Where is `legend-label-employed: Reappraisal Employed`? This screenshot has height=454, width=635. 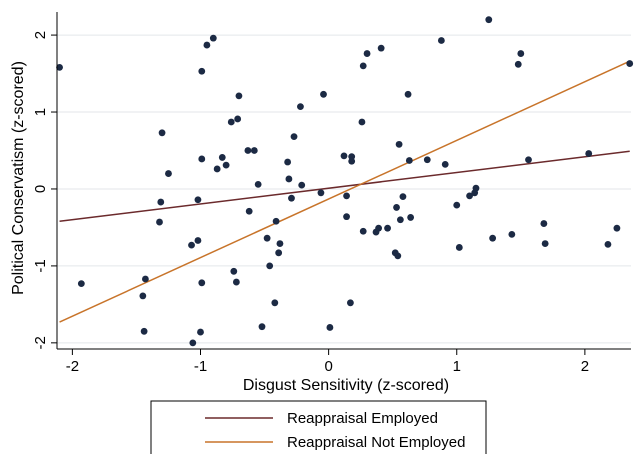
legend-label-employed: Reappraisal Employed is located at coordinates (362, 418).